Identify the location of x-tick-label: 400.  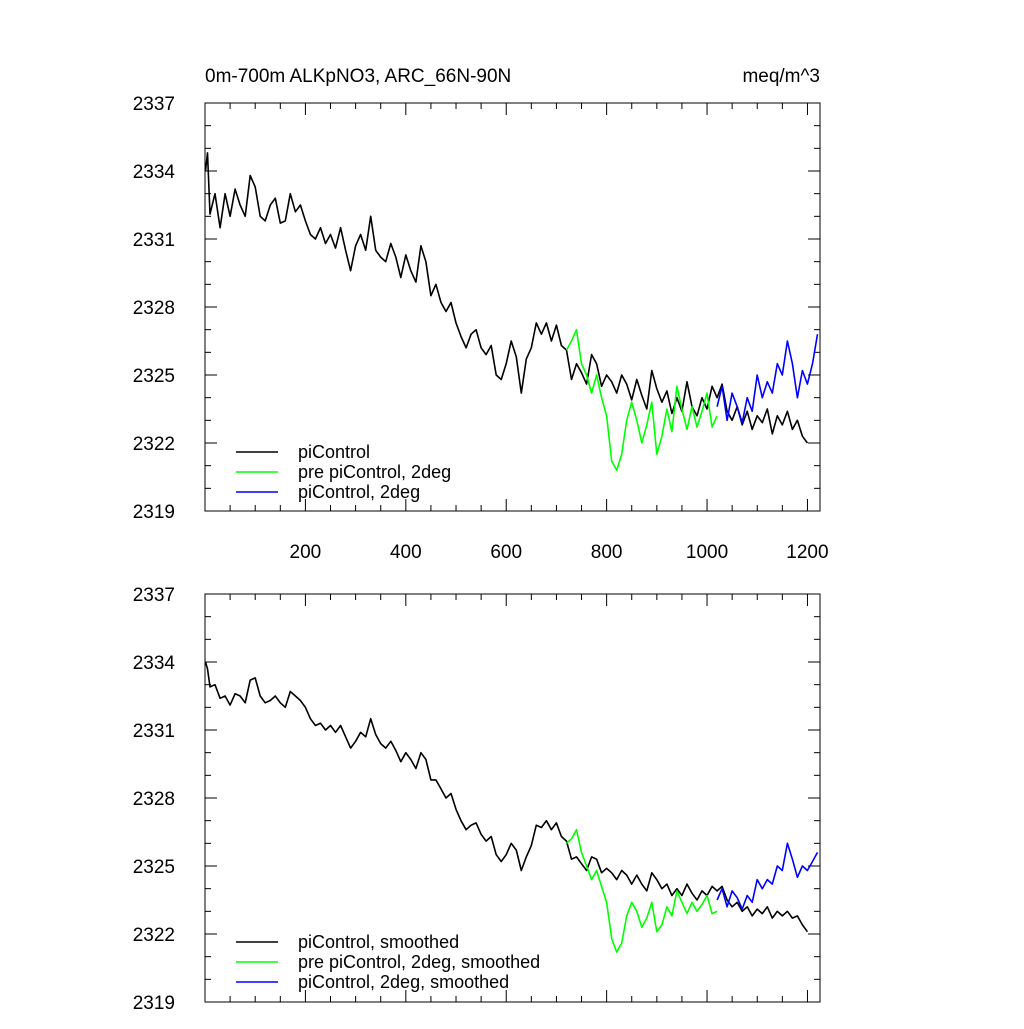
(406, 552).